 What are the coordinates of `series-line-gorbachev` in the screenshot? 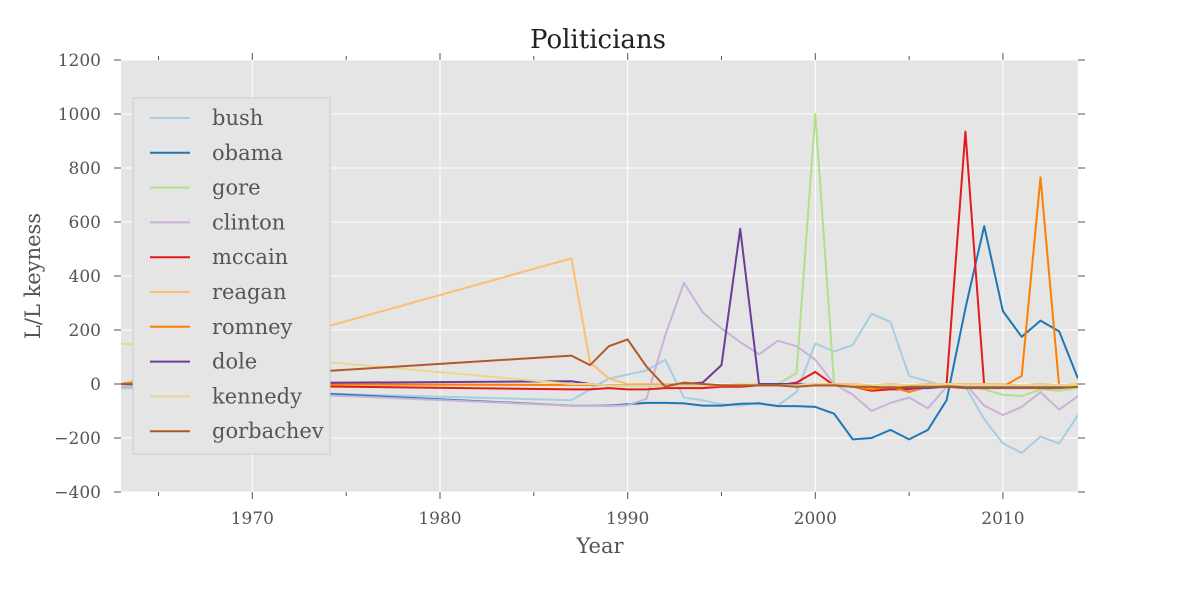 It's located at (599, 364).